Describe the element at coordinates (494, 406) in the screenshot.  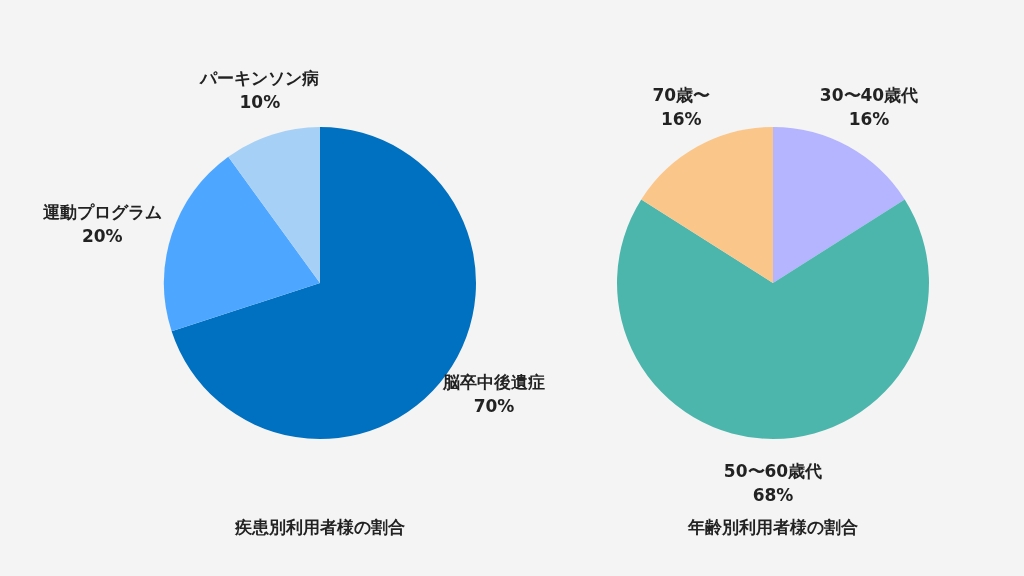
I see `data-label: 70%` at that location.